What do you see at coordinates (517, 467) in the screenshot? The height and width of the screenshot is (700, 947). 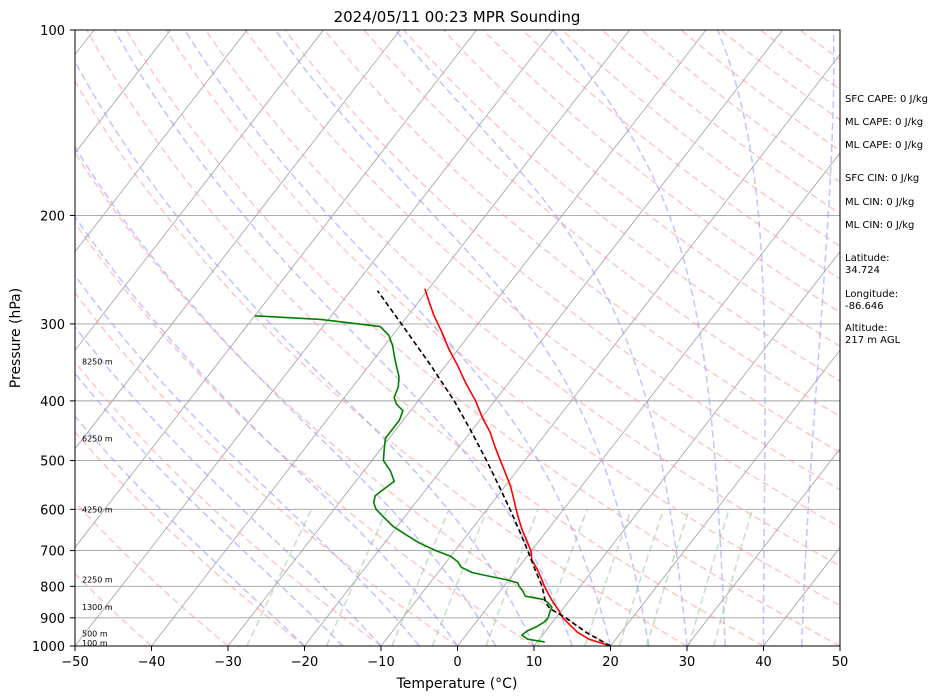 I see `temperature-profile` at bounding box center [517, 467].